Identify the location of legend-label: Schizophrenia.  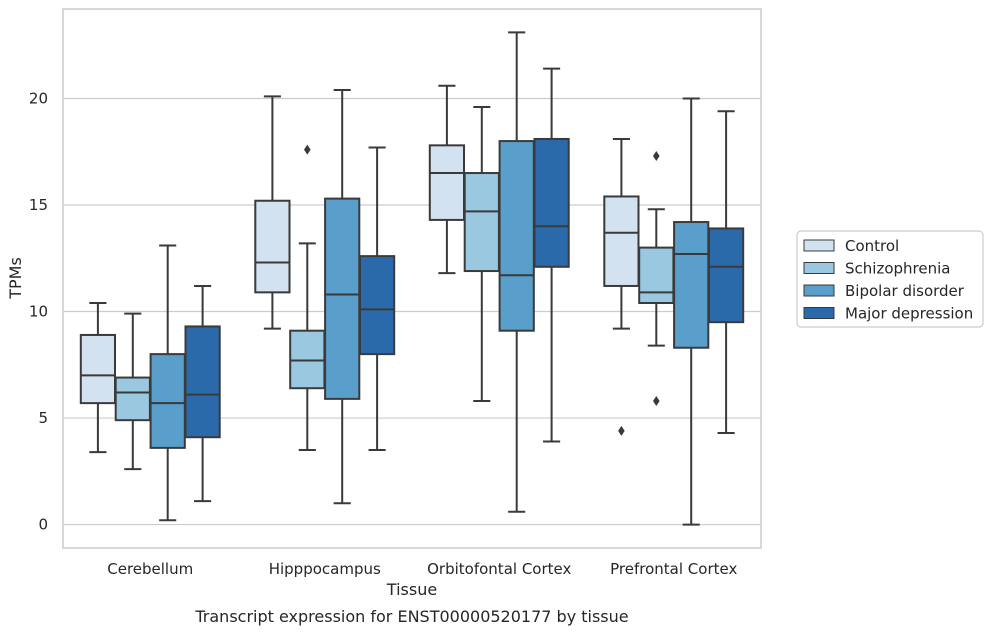
(897, 269).